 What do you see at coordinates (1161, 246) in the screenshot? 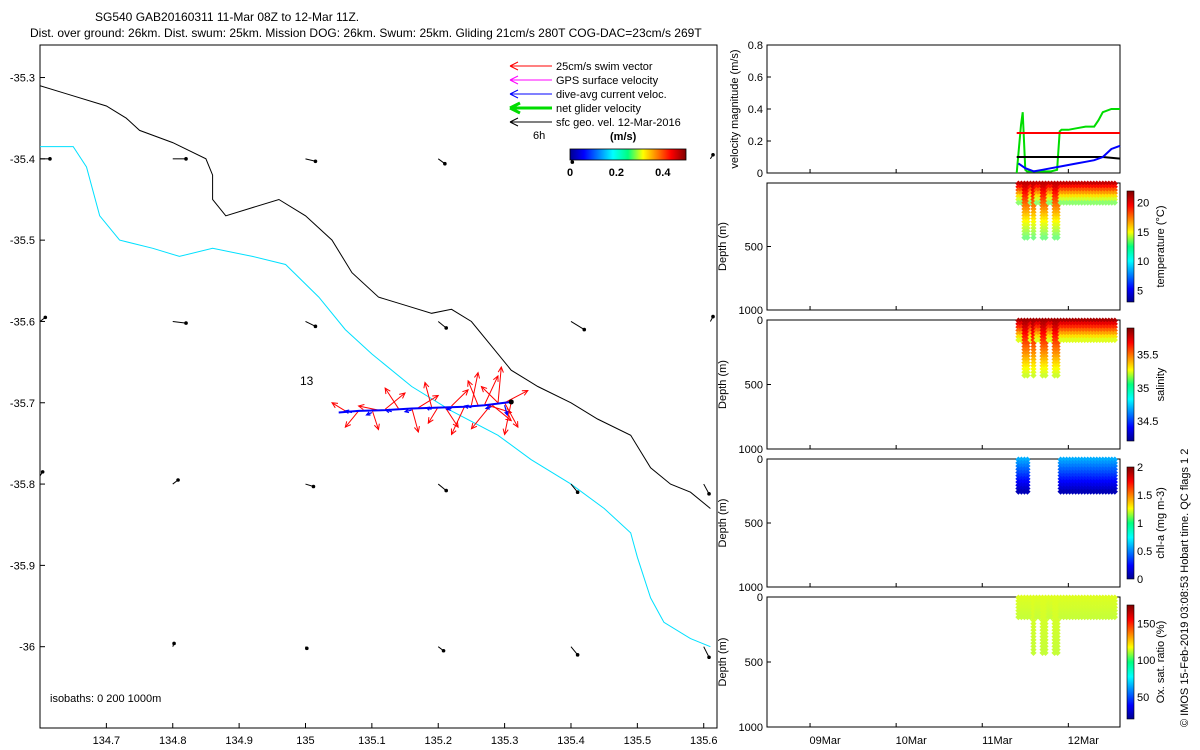
I see `colorbar-label: temperature (°C)` at bounding box center [1161, 246].